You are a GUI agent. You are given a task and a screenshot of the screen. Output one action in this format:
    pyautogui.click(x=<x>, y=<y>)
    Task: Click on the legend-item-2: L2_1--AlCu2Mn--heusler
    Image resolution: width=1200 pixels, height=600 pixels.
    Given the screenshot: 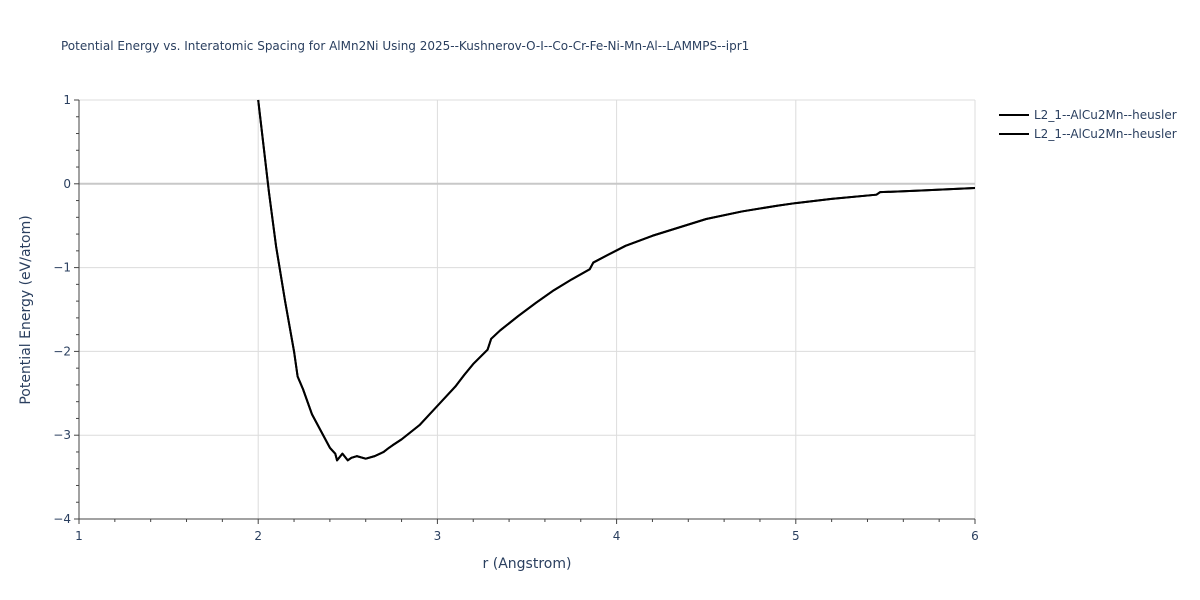 What is the action you would take?
    pyautogui.click(x=1088, y=134)
    